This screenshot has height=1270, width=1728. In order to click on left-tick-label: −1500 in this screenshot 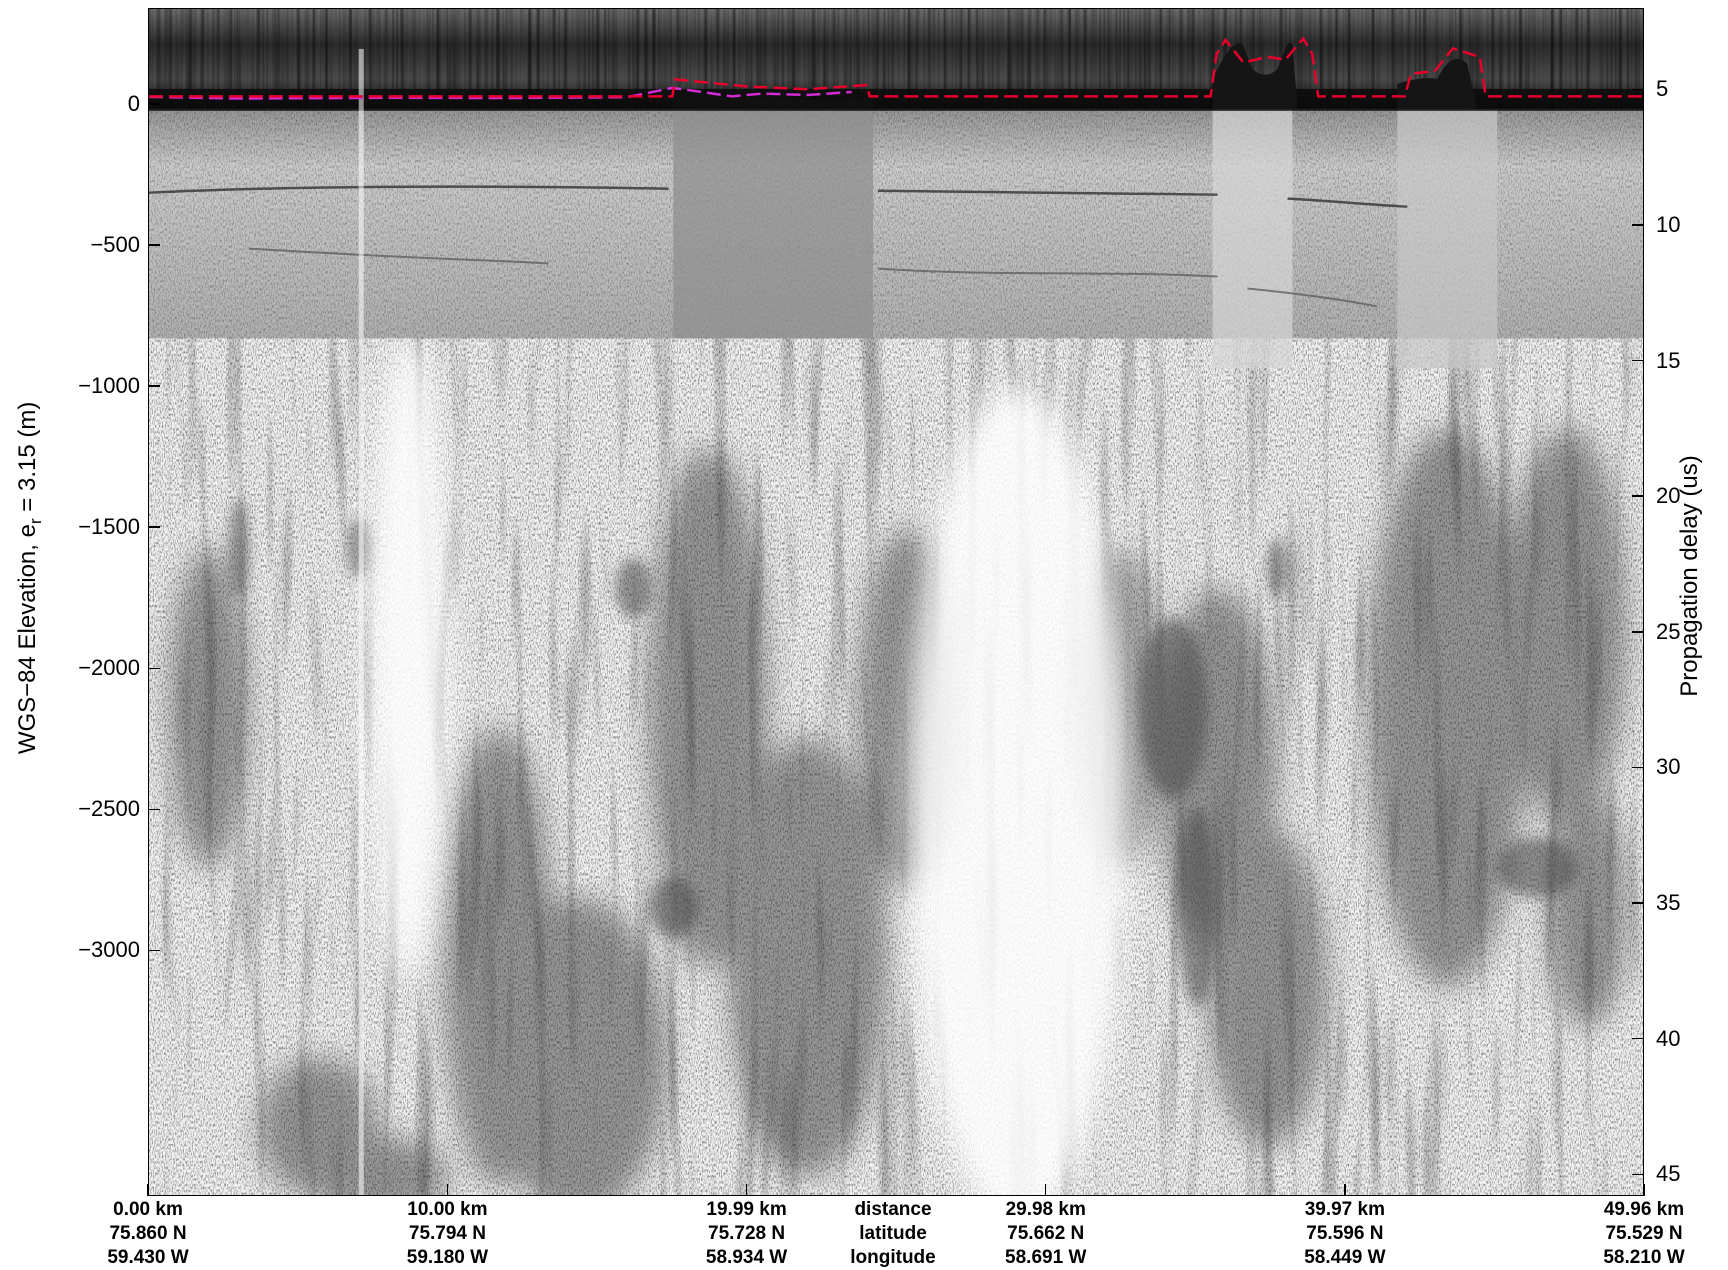, I will do `click(109, 527)`.